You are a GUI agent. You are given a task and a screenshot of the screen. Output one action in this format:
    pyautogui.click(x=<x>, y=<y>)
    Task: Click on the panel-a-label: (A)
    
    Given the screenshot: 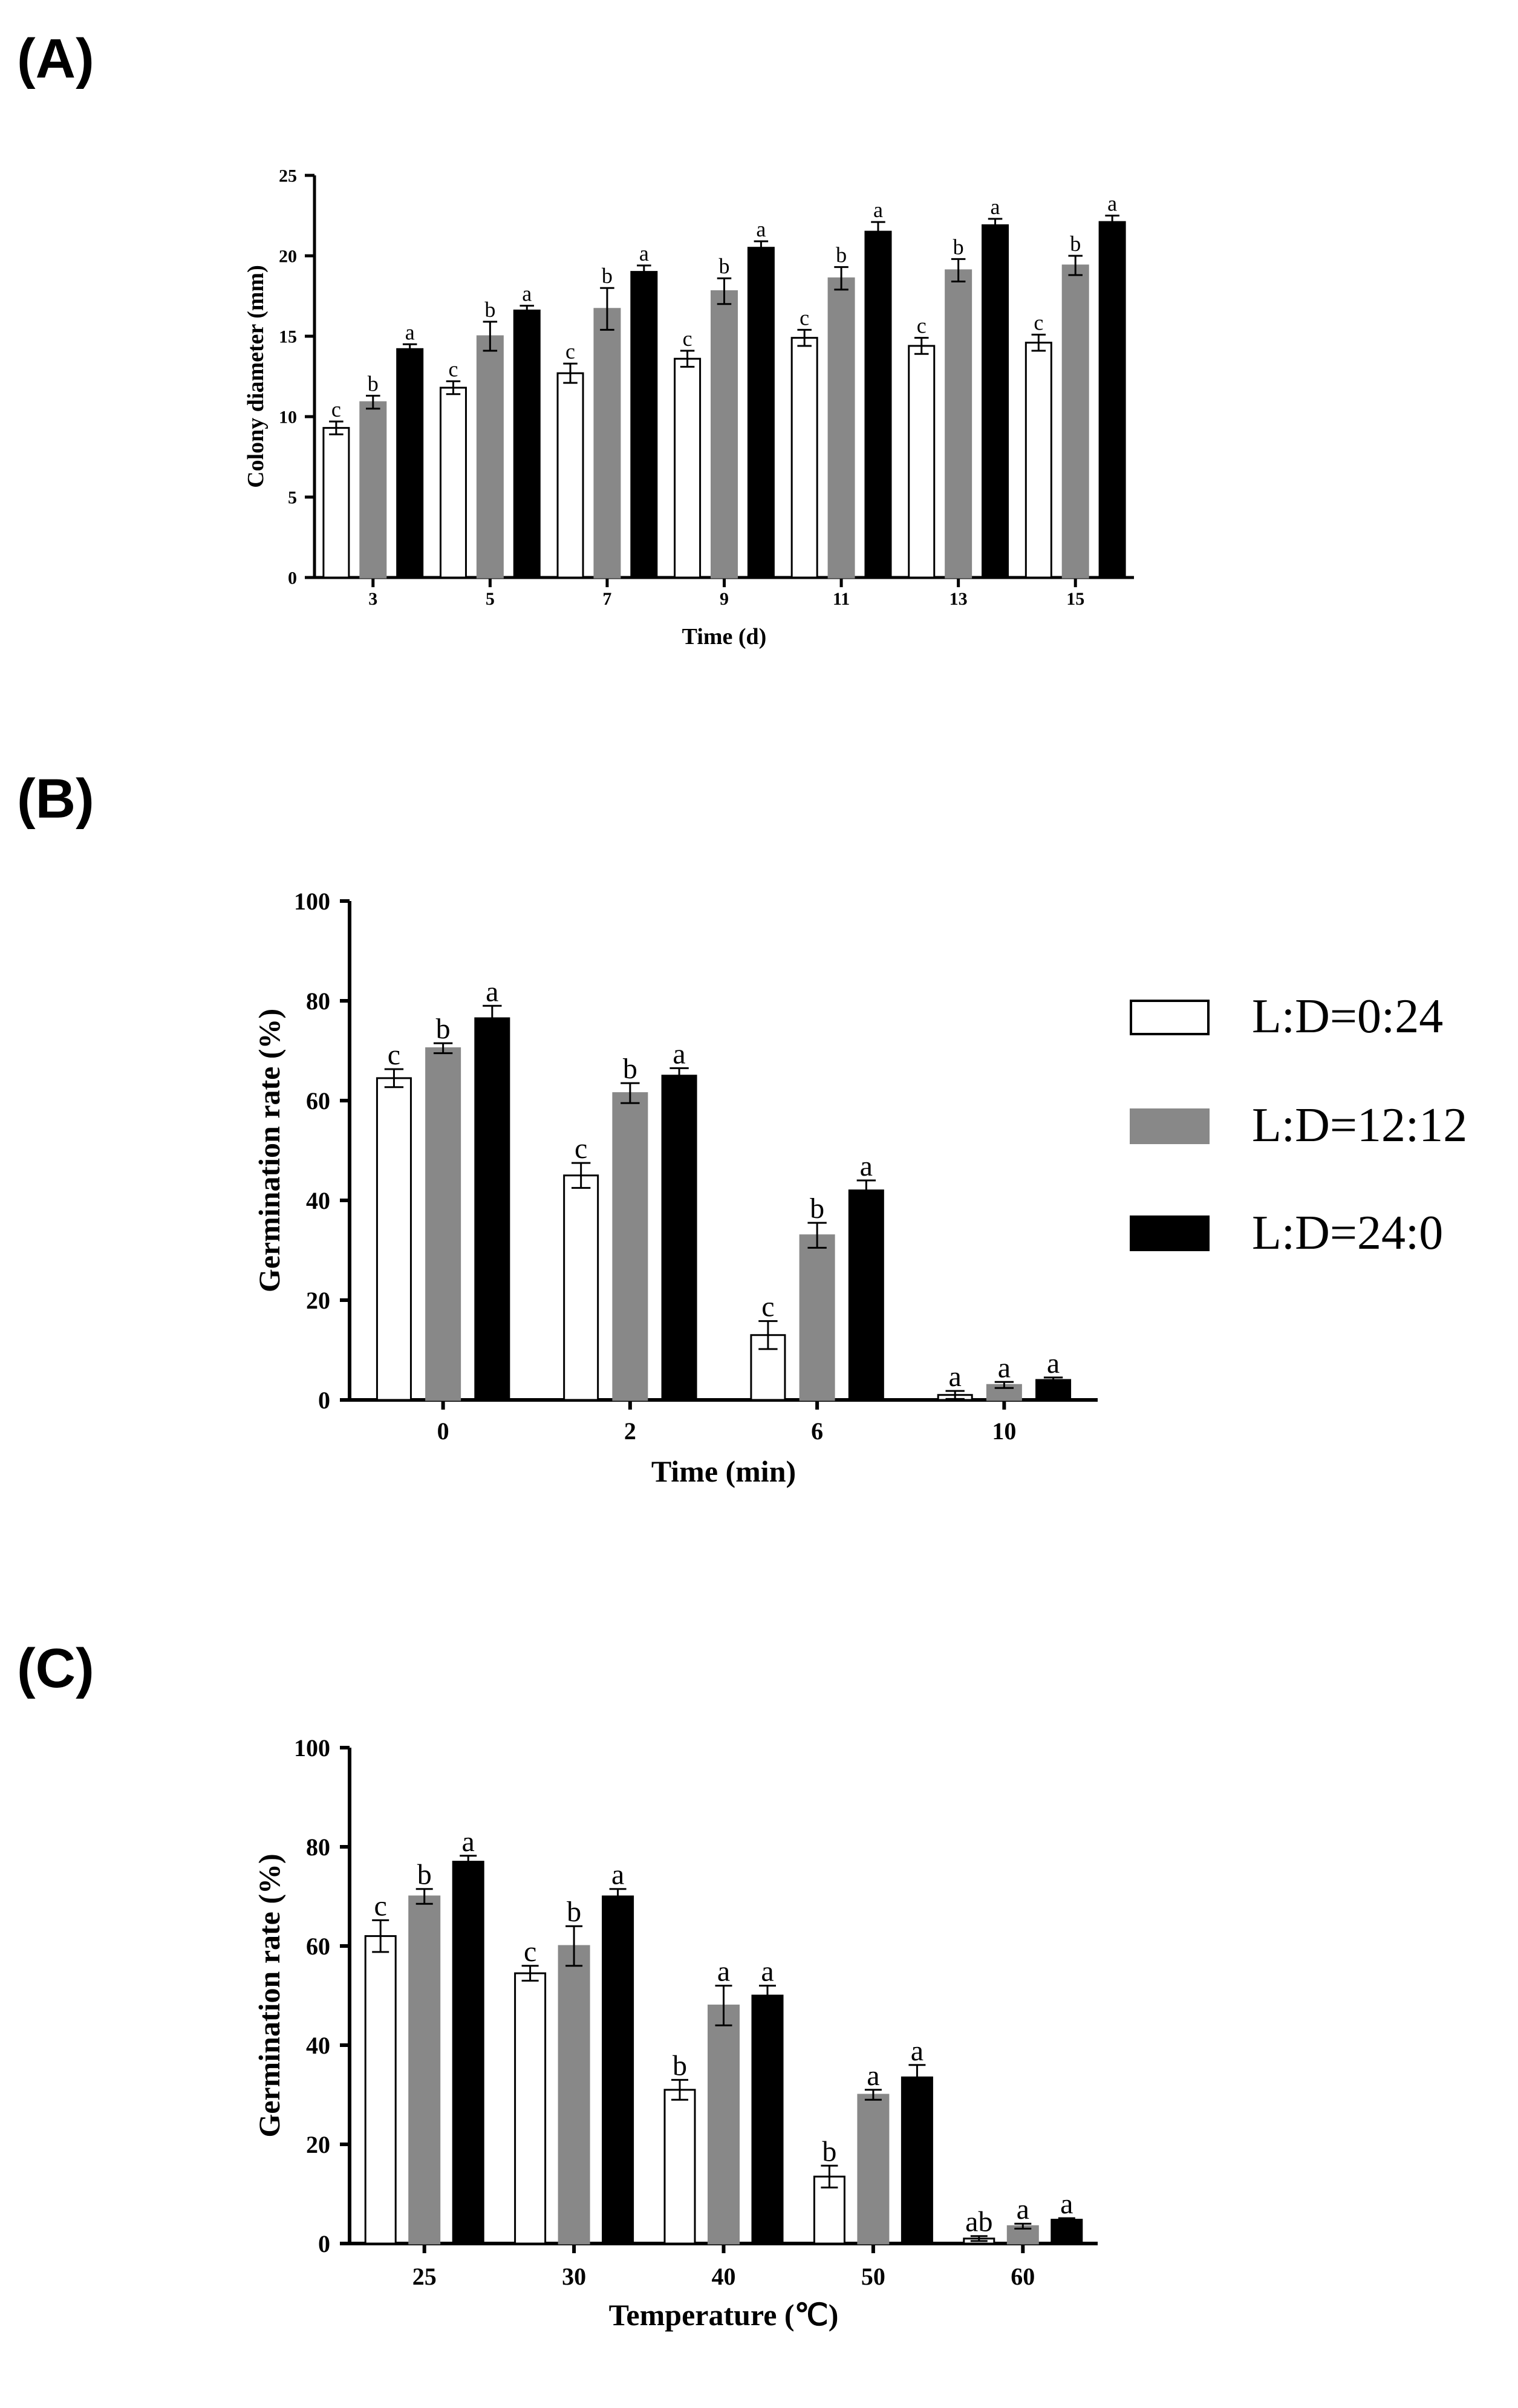 What is the action you would take?
    pyautogui.click(x=55, y=59)
    